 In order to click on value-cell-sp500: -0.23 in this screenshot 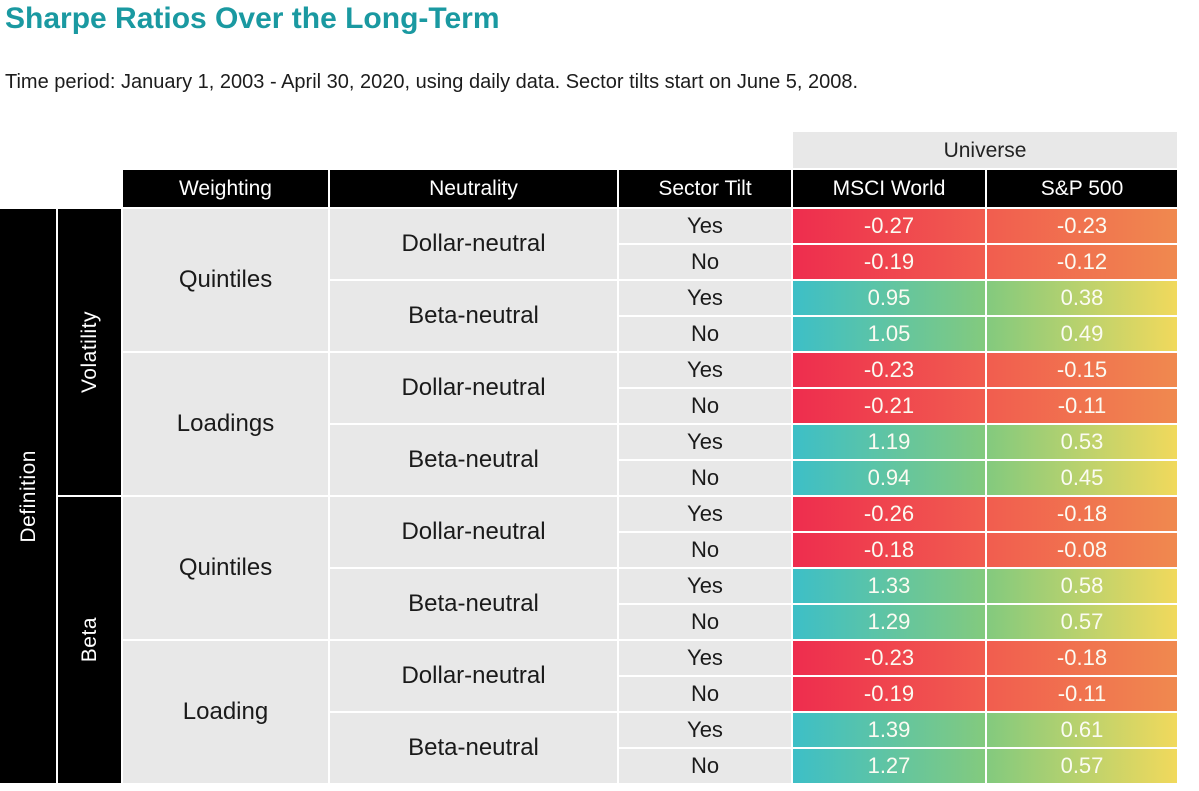, I will do `click(1082, 226)`.